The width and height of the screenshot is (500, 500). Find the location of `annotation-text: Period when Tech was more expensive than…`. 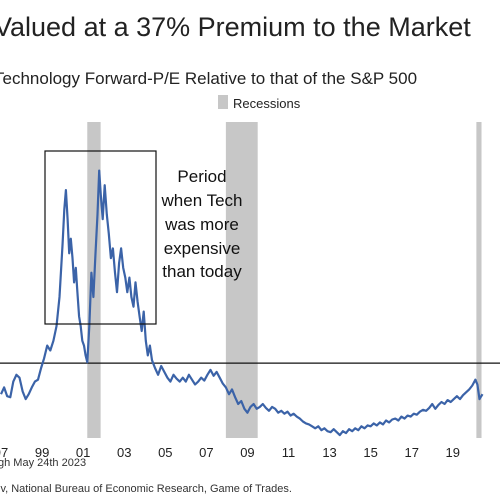

annotation-text: Period when Tech was more expensive than… is located at coordinates (202, 224).